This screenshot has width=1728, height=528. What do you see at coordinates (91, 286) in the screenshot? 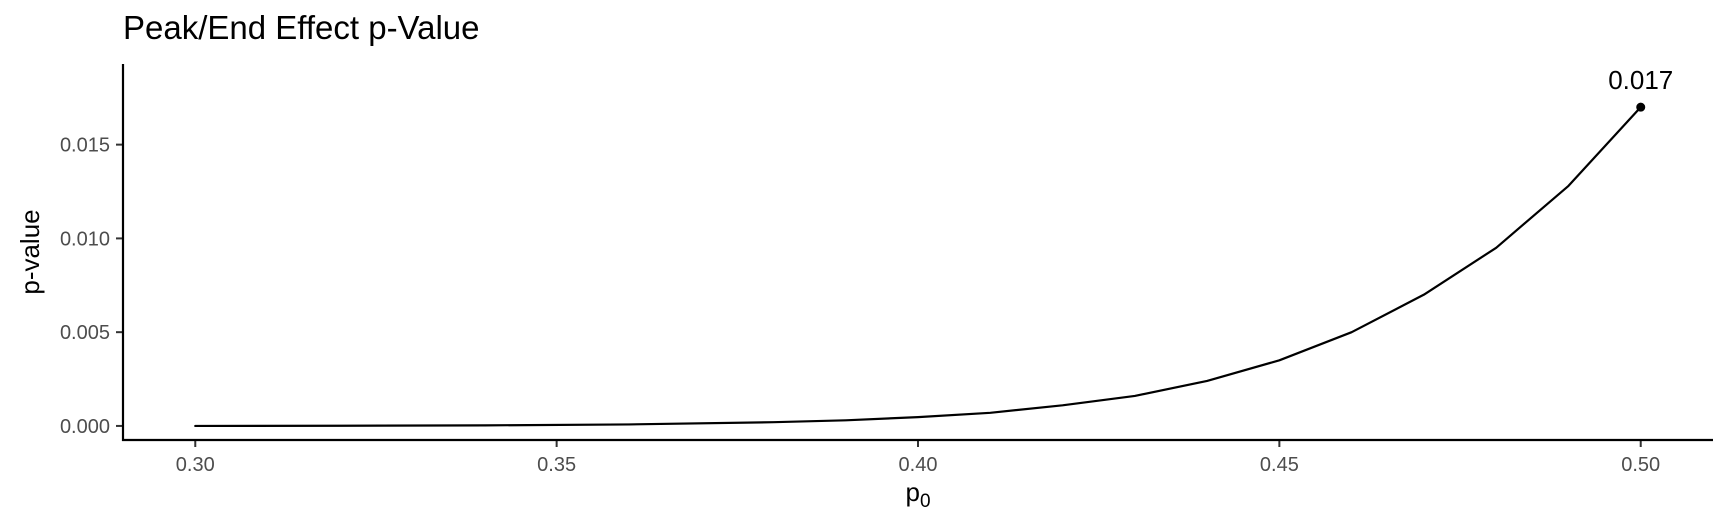
I see `y-axis: 0.000 0.005 0.010 0.015` at bounding box center [91, 286].